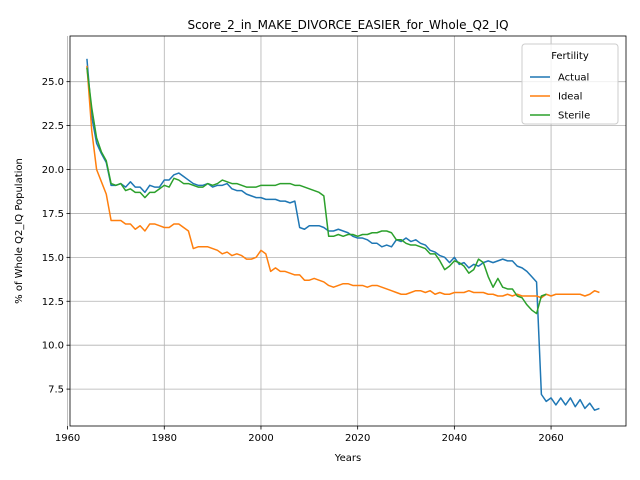 This screenshot has width=640, height=480. Describe the element at coordinates (53, 302) in the screenshot. I see `y-tick-label: 12.5` at that location.